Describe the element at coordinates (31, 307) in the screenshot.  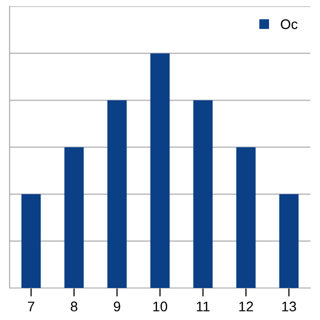
I see `x-tick-label: 7` at that location.